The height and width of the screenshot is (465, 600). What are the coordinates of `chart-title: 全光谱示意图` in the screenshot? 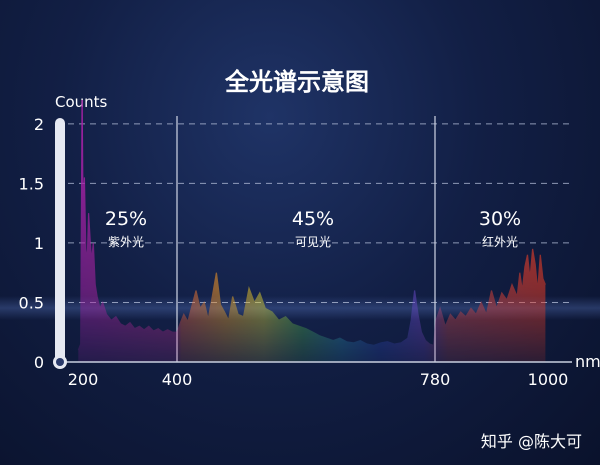 It's located at (296, 82).